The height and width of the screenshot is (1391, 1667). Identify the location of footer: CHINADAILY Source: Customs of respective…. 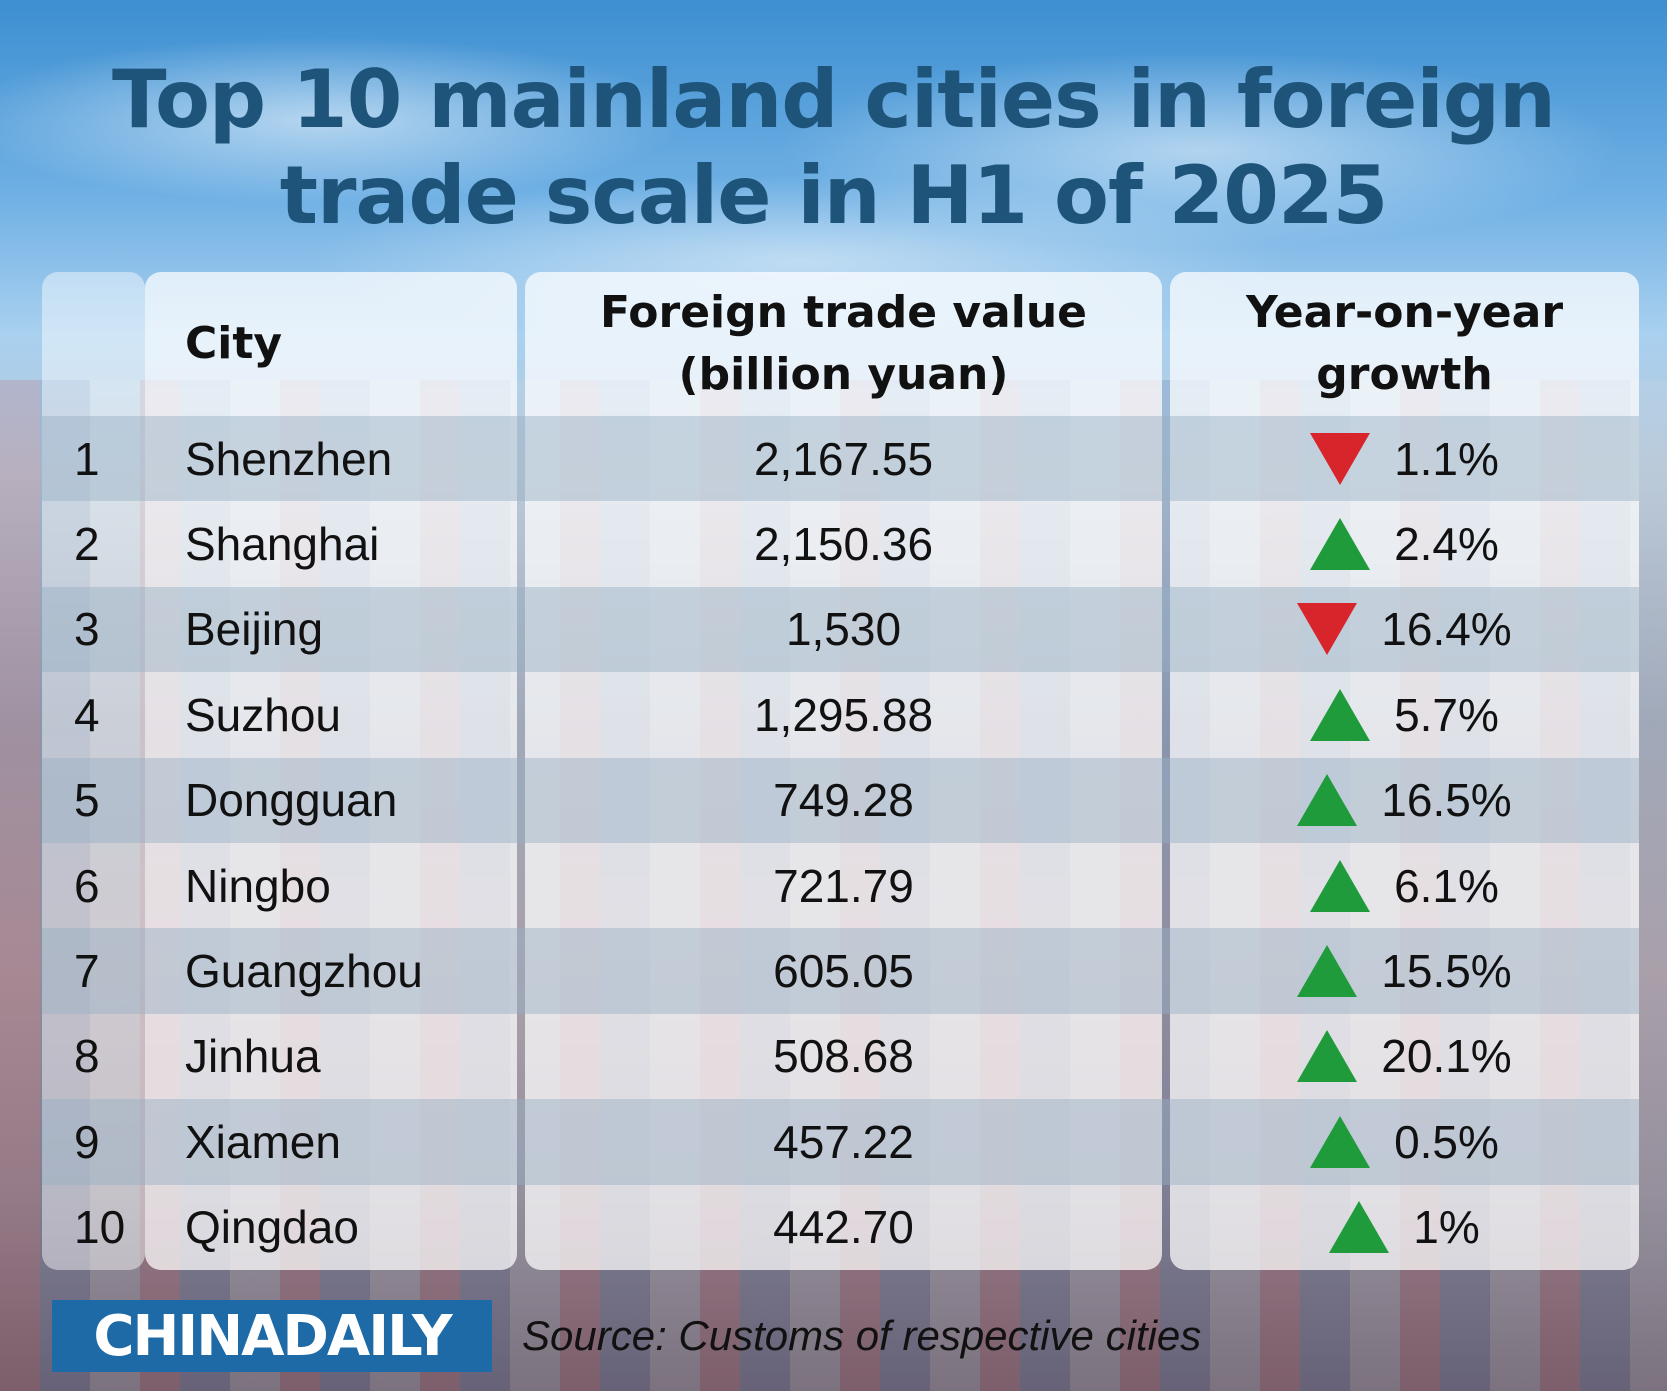
(832, 1336).